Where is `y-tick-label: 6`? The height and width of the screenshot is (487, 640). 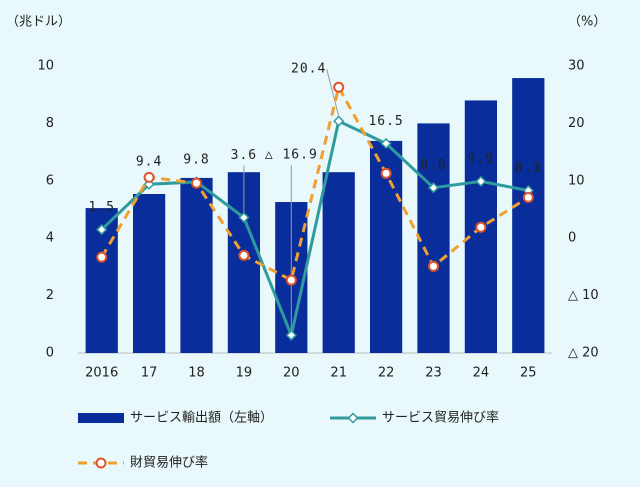 y-tick-label: 6 is located at coordinates (50, 180).